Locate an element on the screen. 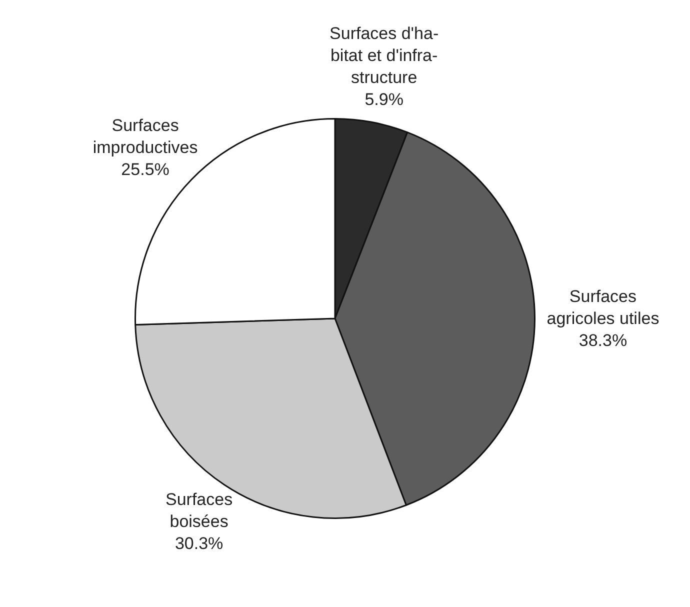  slice-label: Surfaces boisées is located at coordinates (199, 510).